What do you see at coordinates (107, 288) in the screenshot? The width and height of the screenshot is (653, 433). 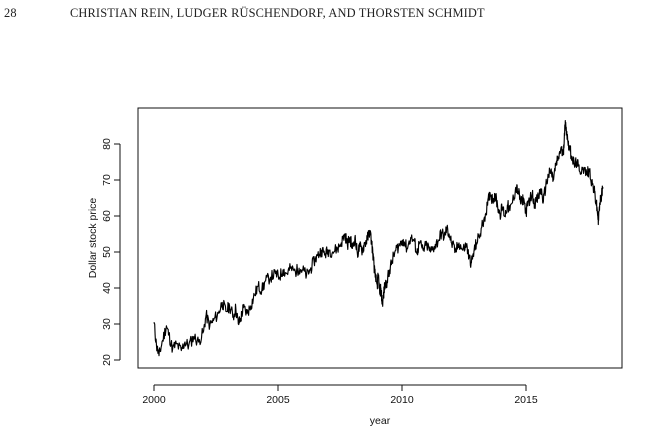 I see `y-tick-label: 40` at bounding box center [107, 288].